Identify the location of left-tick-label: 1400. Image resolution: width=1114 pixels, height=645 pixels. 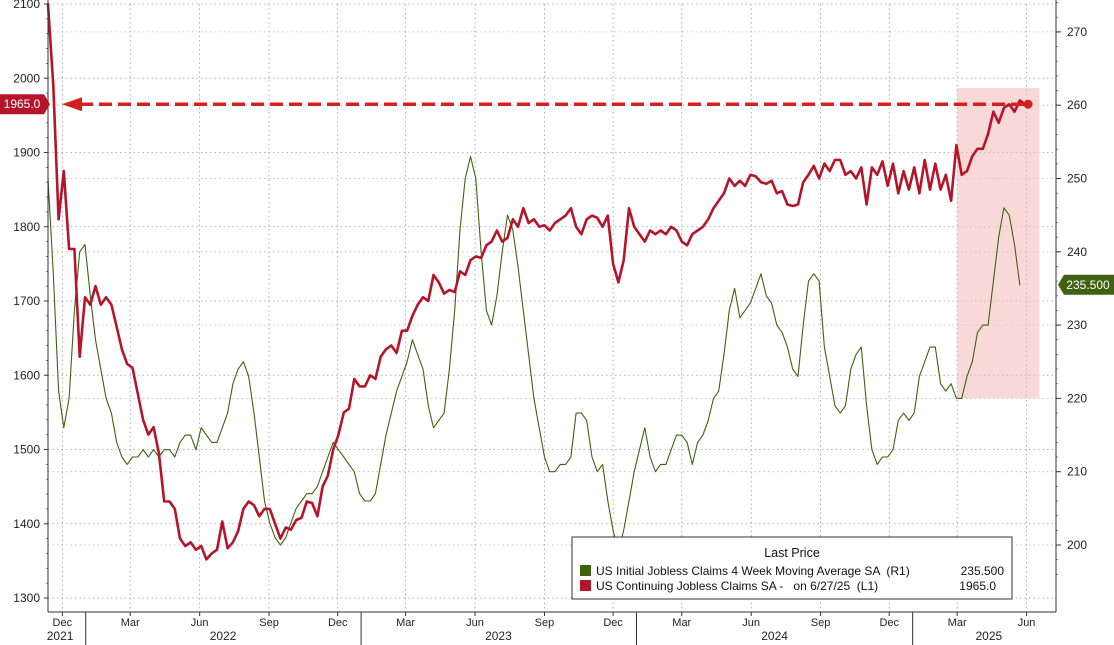
(26, 524).